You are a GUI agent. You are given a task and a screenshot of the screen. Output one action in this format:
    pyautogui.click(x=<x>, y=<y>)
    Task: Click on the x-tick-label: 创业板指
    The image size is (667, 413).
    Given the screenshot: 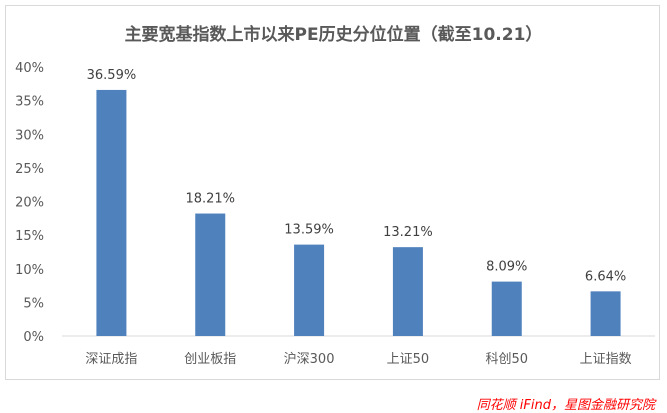 What is the action you would take?
    pyautogui.click(x=210, y=359)
    